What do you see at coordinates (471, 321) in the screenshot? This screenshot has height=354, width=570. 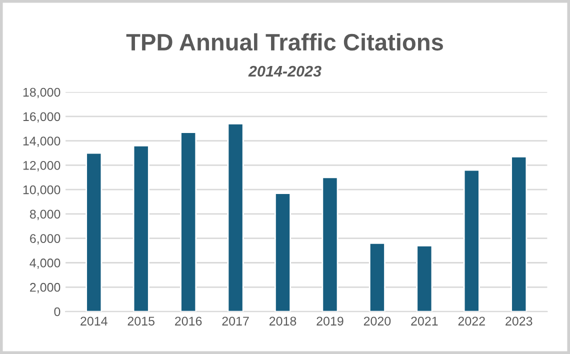 I see `x-tick-label: 2022` at bounding box center [471, 321].